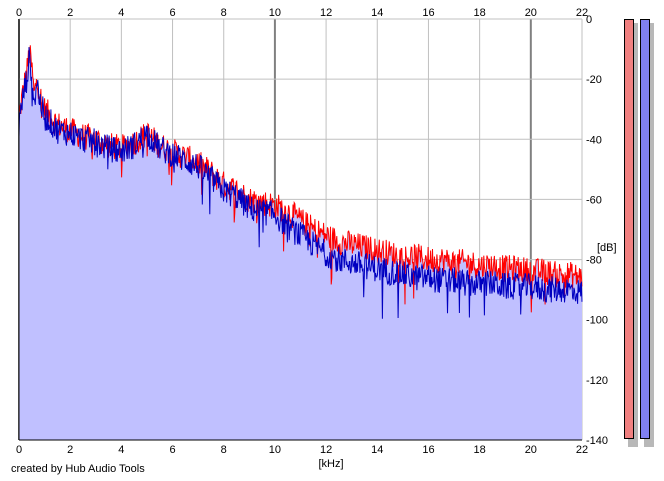 This screenshot has height=481, width=664. Describe the element at coordinates (78, 469) in the screenshot. I see `credit-text: created by Hub Audio Tools` at that location.